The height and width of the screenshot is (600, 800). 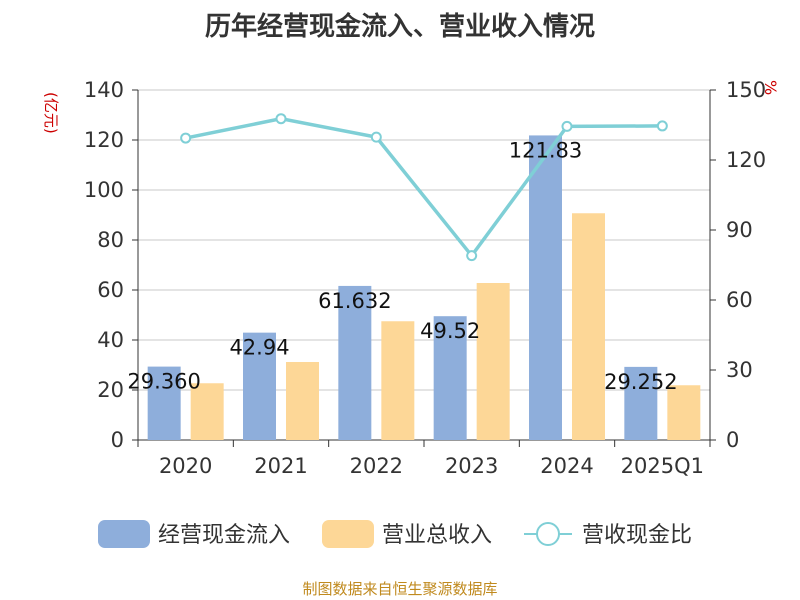 I want to click on data-label-cash-inflow: 29.252, so click(x=640, y=382).